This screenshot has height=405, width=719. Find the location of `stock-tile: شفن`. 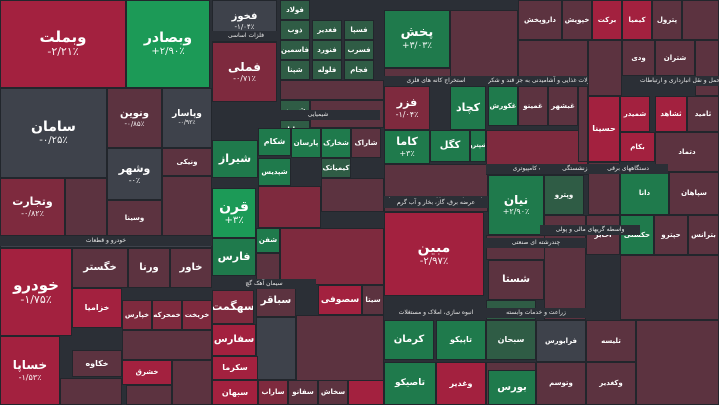

stock-tile: شفن is located at coordinates (268, 240).